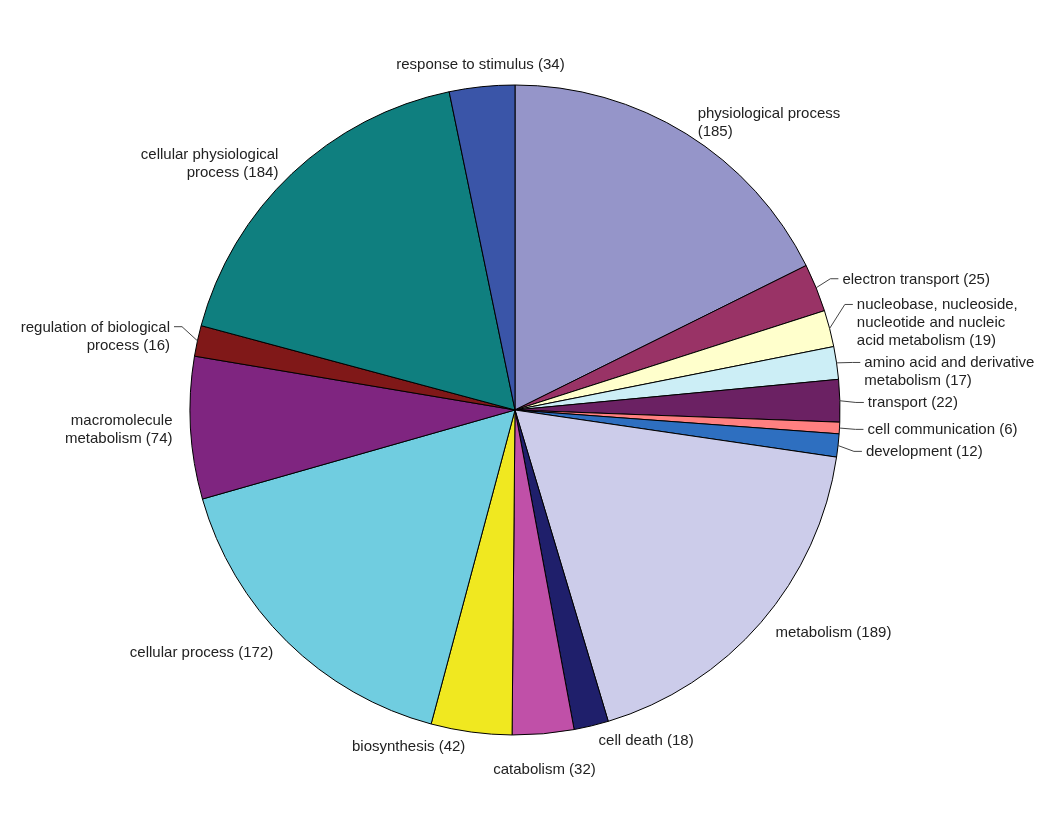 Image resolution: width=1037 pixels, height=836 pixels. I want to click on slice-label: macromolecule metabolism (74), so click(118, 428).